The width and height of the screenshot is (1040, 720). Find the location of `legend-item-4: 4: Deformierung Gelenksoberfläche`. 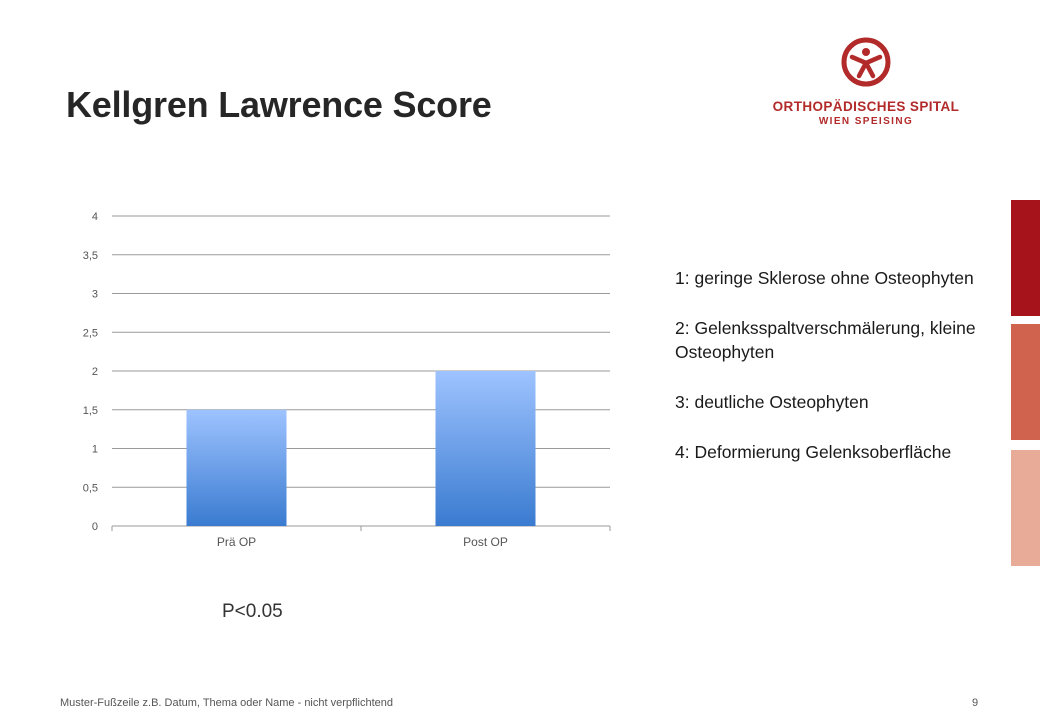

legend-item-4: 4: Deformierung Gelenksoberfläche is located at coordinates (813, 452).